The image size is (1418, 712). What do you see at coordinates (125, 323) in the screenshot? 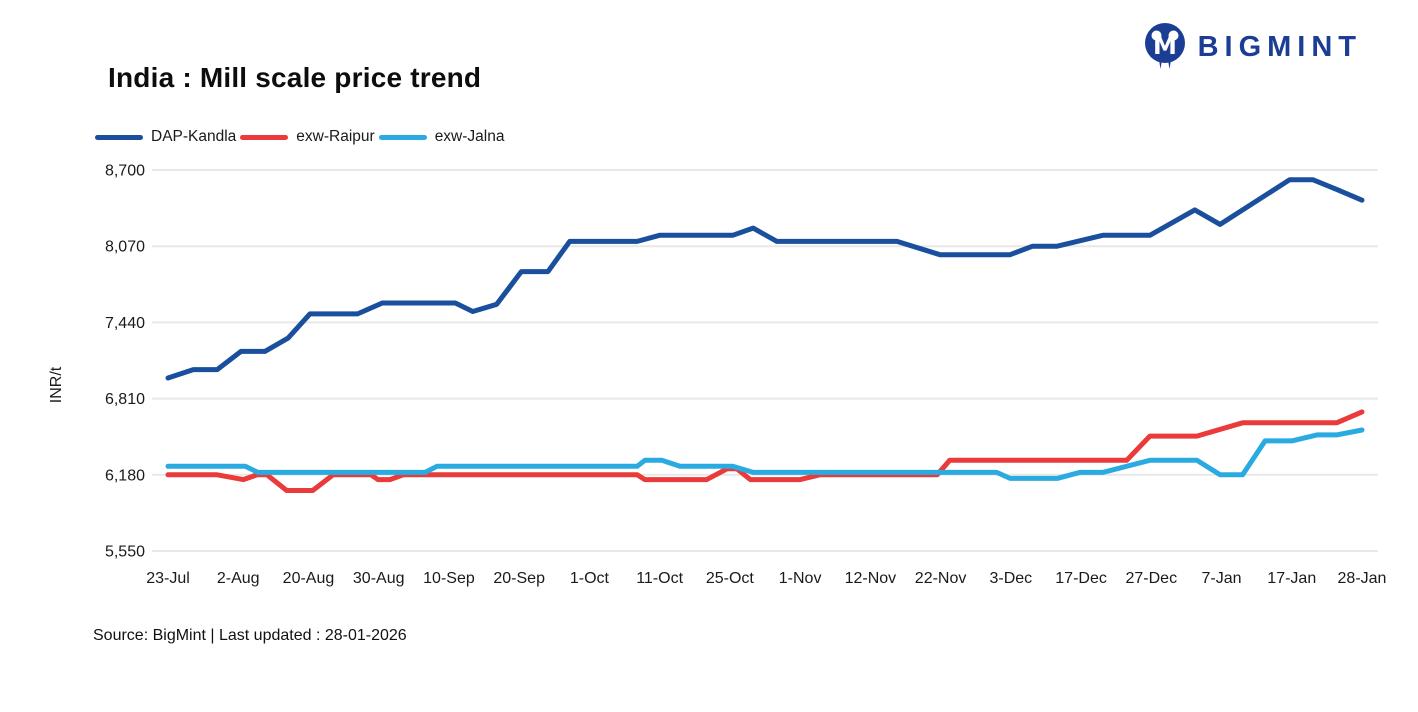
I see `y-tick-label: 7,440` at bounding box center [125, 323].